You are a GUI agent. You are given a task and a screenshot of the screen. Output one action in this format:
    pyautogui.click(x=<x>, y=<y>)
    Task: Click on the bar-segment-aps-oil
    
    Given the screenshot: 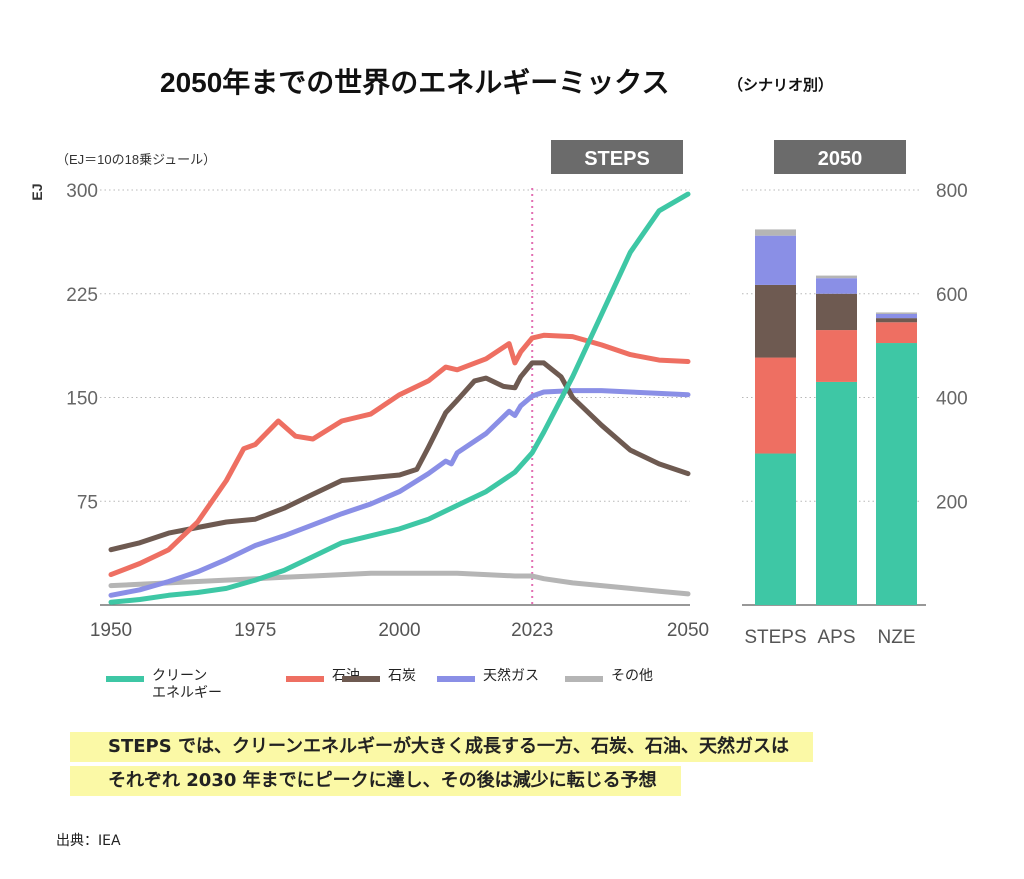 What is the action you would take?
    pyautogui.click(x=836, y=356)
    